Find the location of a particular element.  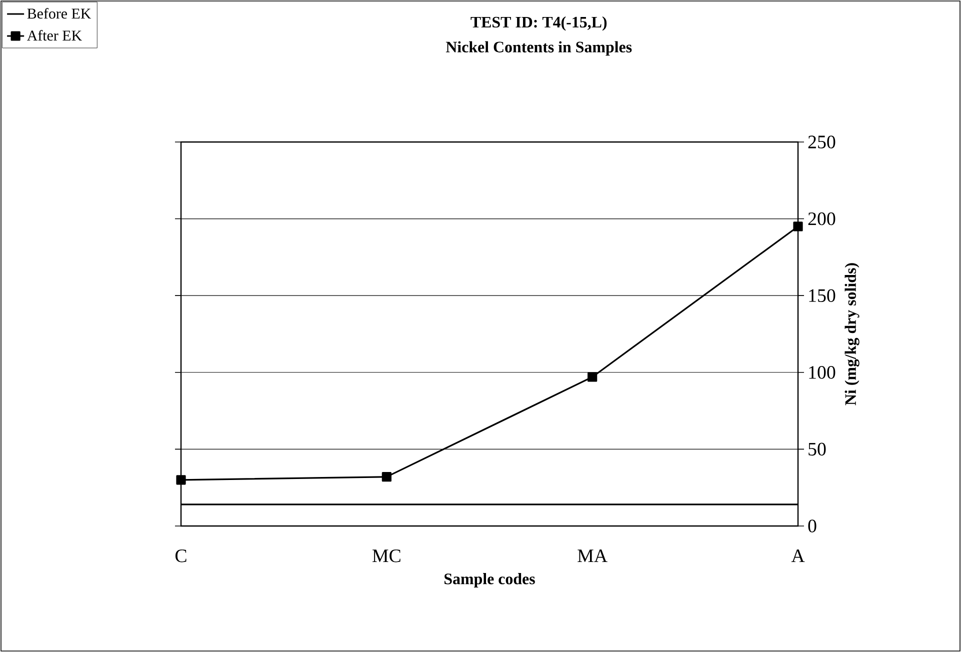

legend-label: After EK is located at coordinates (54, 35).